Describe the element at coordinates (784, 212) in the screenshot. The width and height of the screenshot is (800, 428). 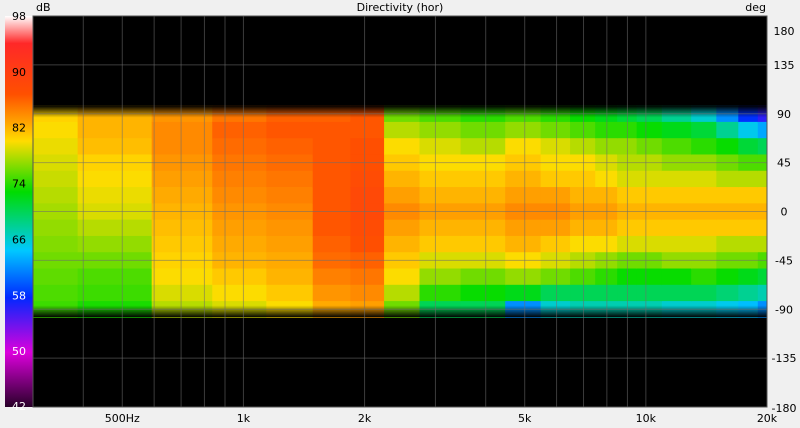
I see `y-tick-label: 0` at that location.